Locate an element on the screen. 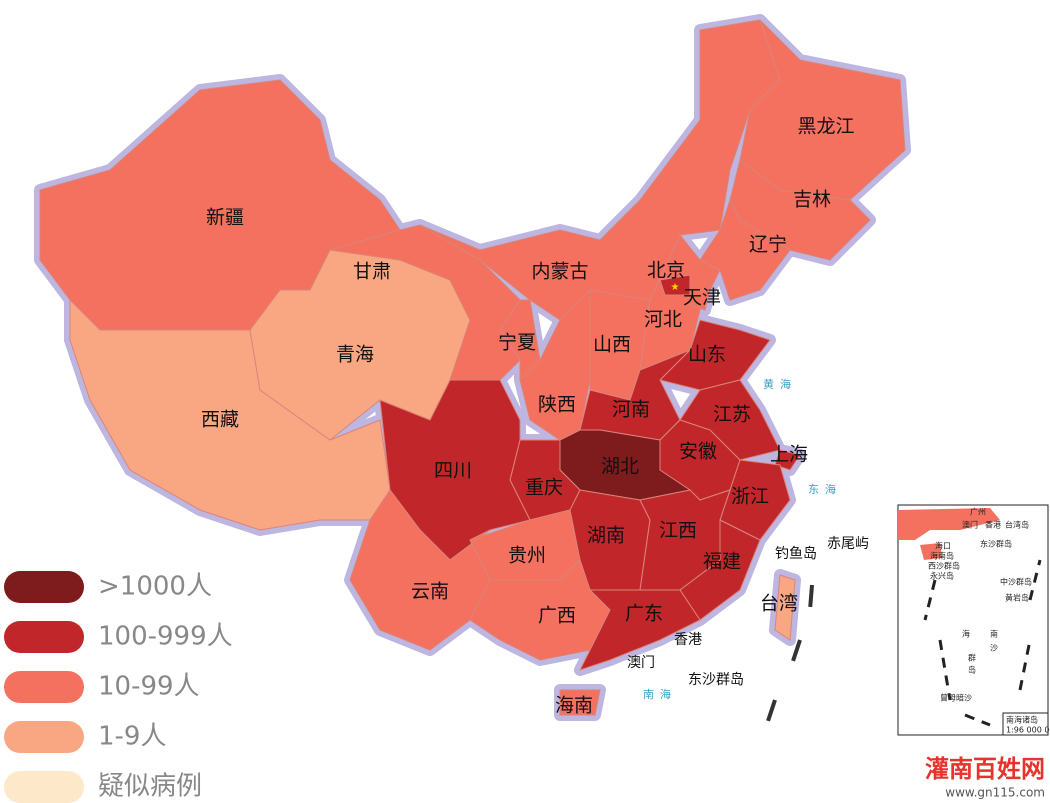 This screenshot has height=803, width=1050. province-label: 西藏 is located at coordinates (220, 420).